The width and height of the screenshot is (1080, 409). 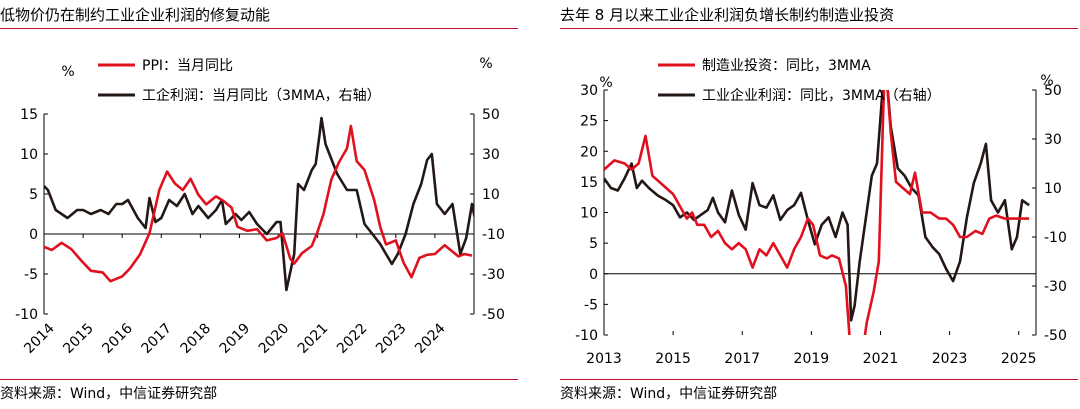 I want to click on x-tick-label: 2024, so click(x=430, y=338).